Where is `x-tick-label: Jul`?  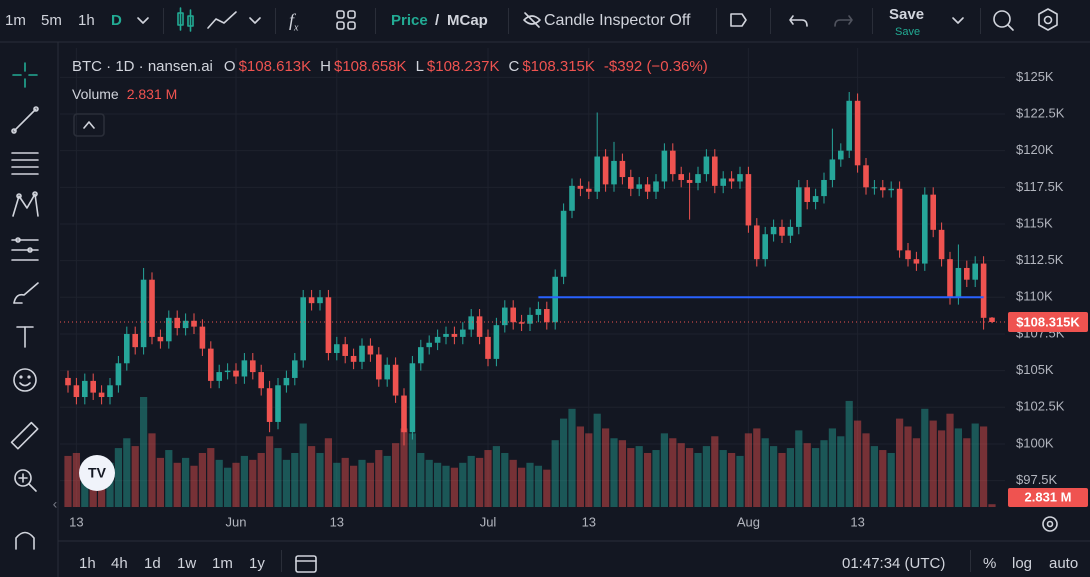 x-tick-label: Jul is located at coordinates (488, 521).